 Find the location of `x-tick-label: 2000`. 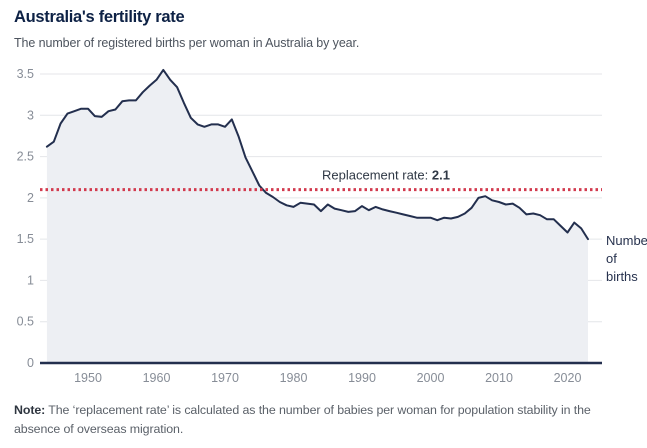

x-tick-label: 2000 is located at coordinates (431, 378).